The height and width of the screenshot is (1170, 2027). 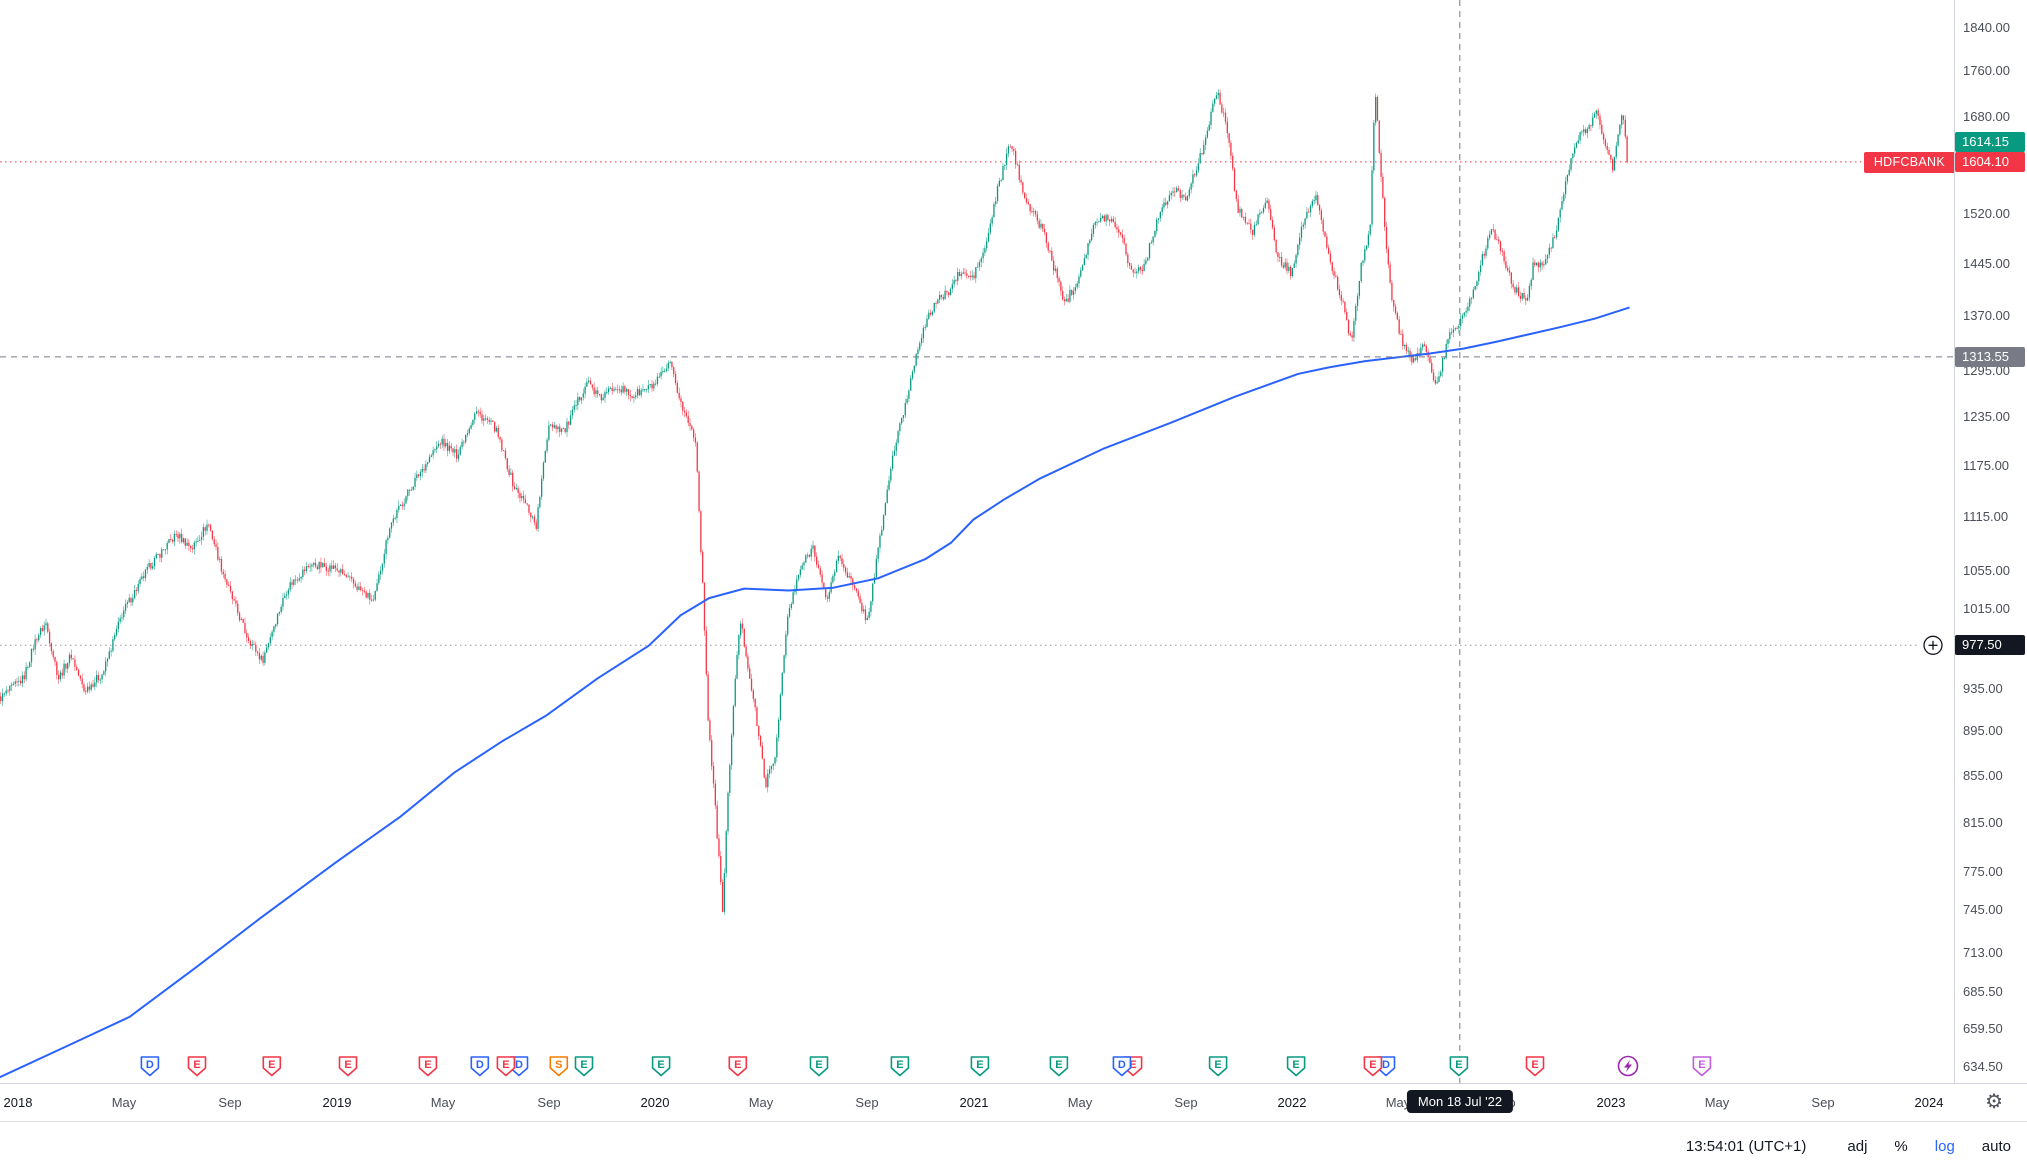 What do you see at coordinates (1994, 1102) in the screenshot?
I see `gear-icon: ⚙` at bounding box center [1994, 1102].